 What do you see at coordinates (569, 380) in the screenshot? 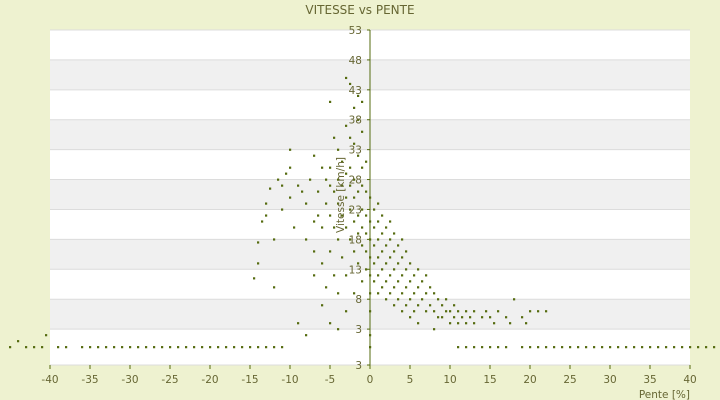
I see `x-tick-label: 25` at bounding box center [569, 380].